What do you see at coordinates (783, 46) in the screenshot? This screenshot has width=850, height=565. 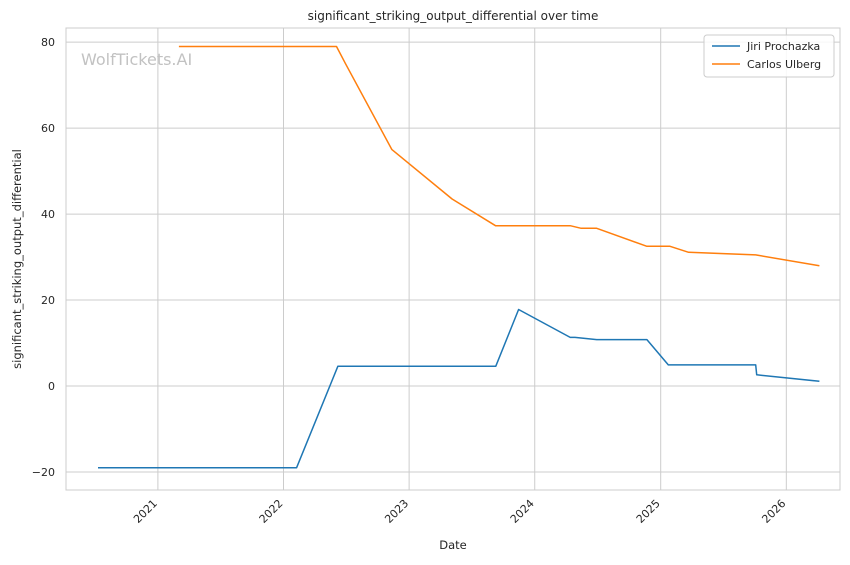 I see `legend-label-0: Jiri Prochazka` at bounding box center [783, 46].